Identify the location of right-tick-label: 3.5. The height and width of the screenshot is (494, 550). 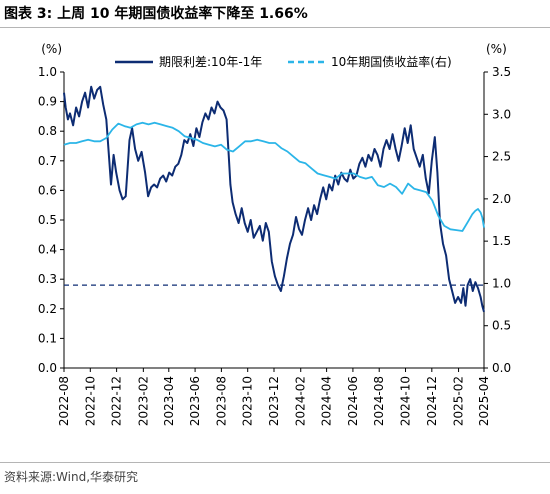
(501, 72).